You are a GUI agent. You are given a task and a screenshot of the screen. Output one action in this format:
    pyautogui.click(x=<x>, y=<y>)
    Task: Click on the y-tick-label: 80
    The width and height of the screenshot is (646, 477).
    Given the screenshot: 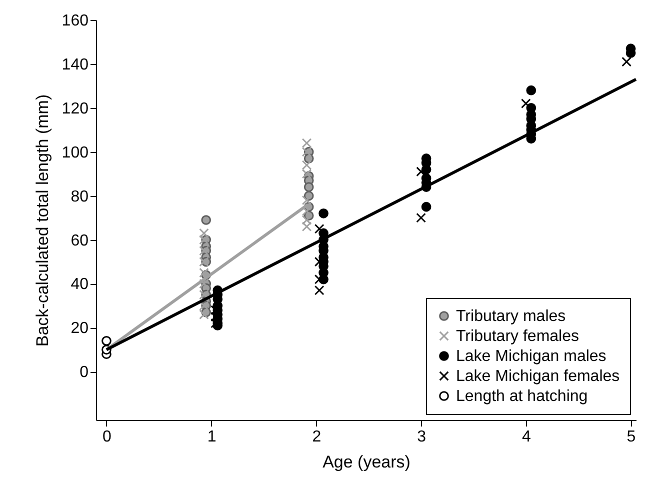 What is the action you would take?
    pyautogui.click(x=79, y=197)
    